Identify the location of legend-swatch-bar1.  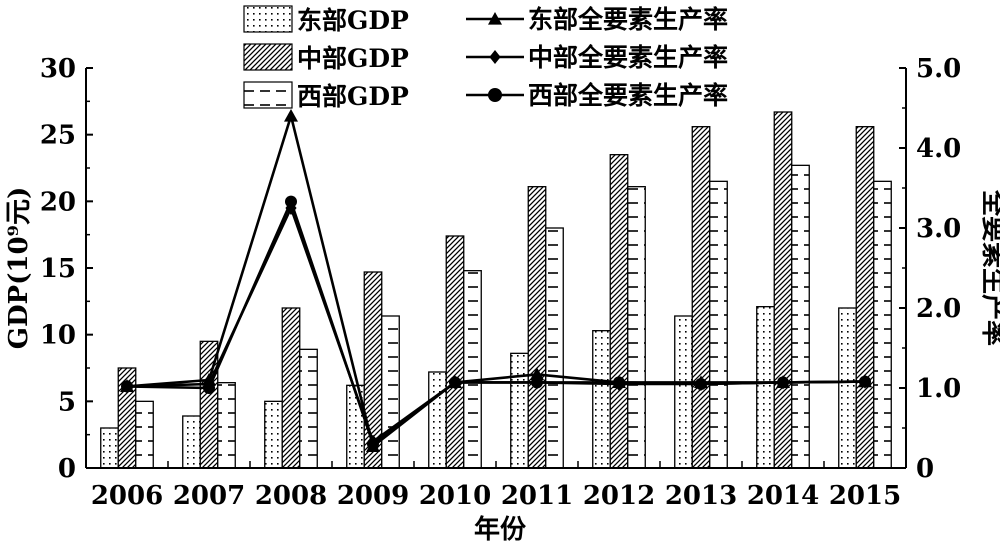
(268, 19).